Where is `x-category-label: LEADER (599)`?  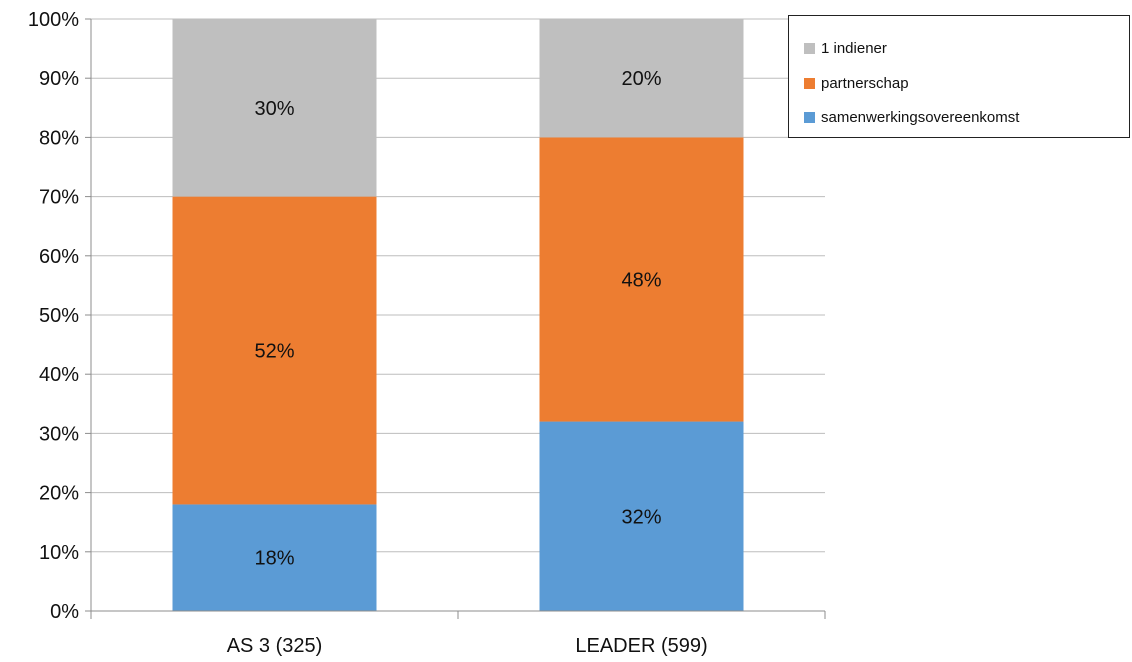
x-category-label: LEADER (599) is located at coordinates (641, 646).